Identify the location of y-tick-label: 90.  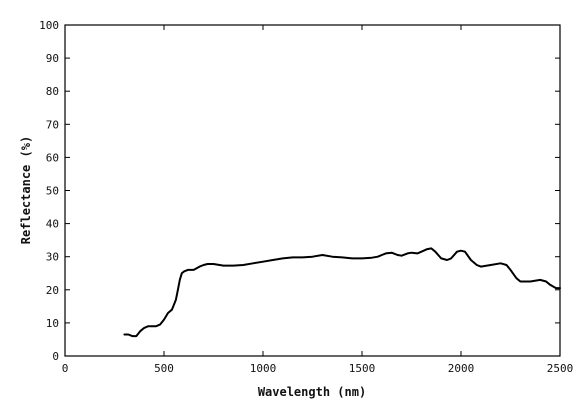
(52, 58).